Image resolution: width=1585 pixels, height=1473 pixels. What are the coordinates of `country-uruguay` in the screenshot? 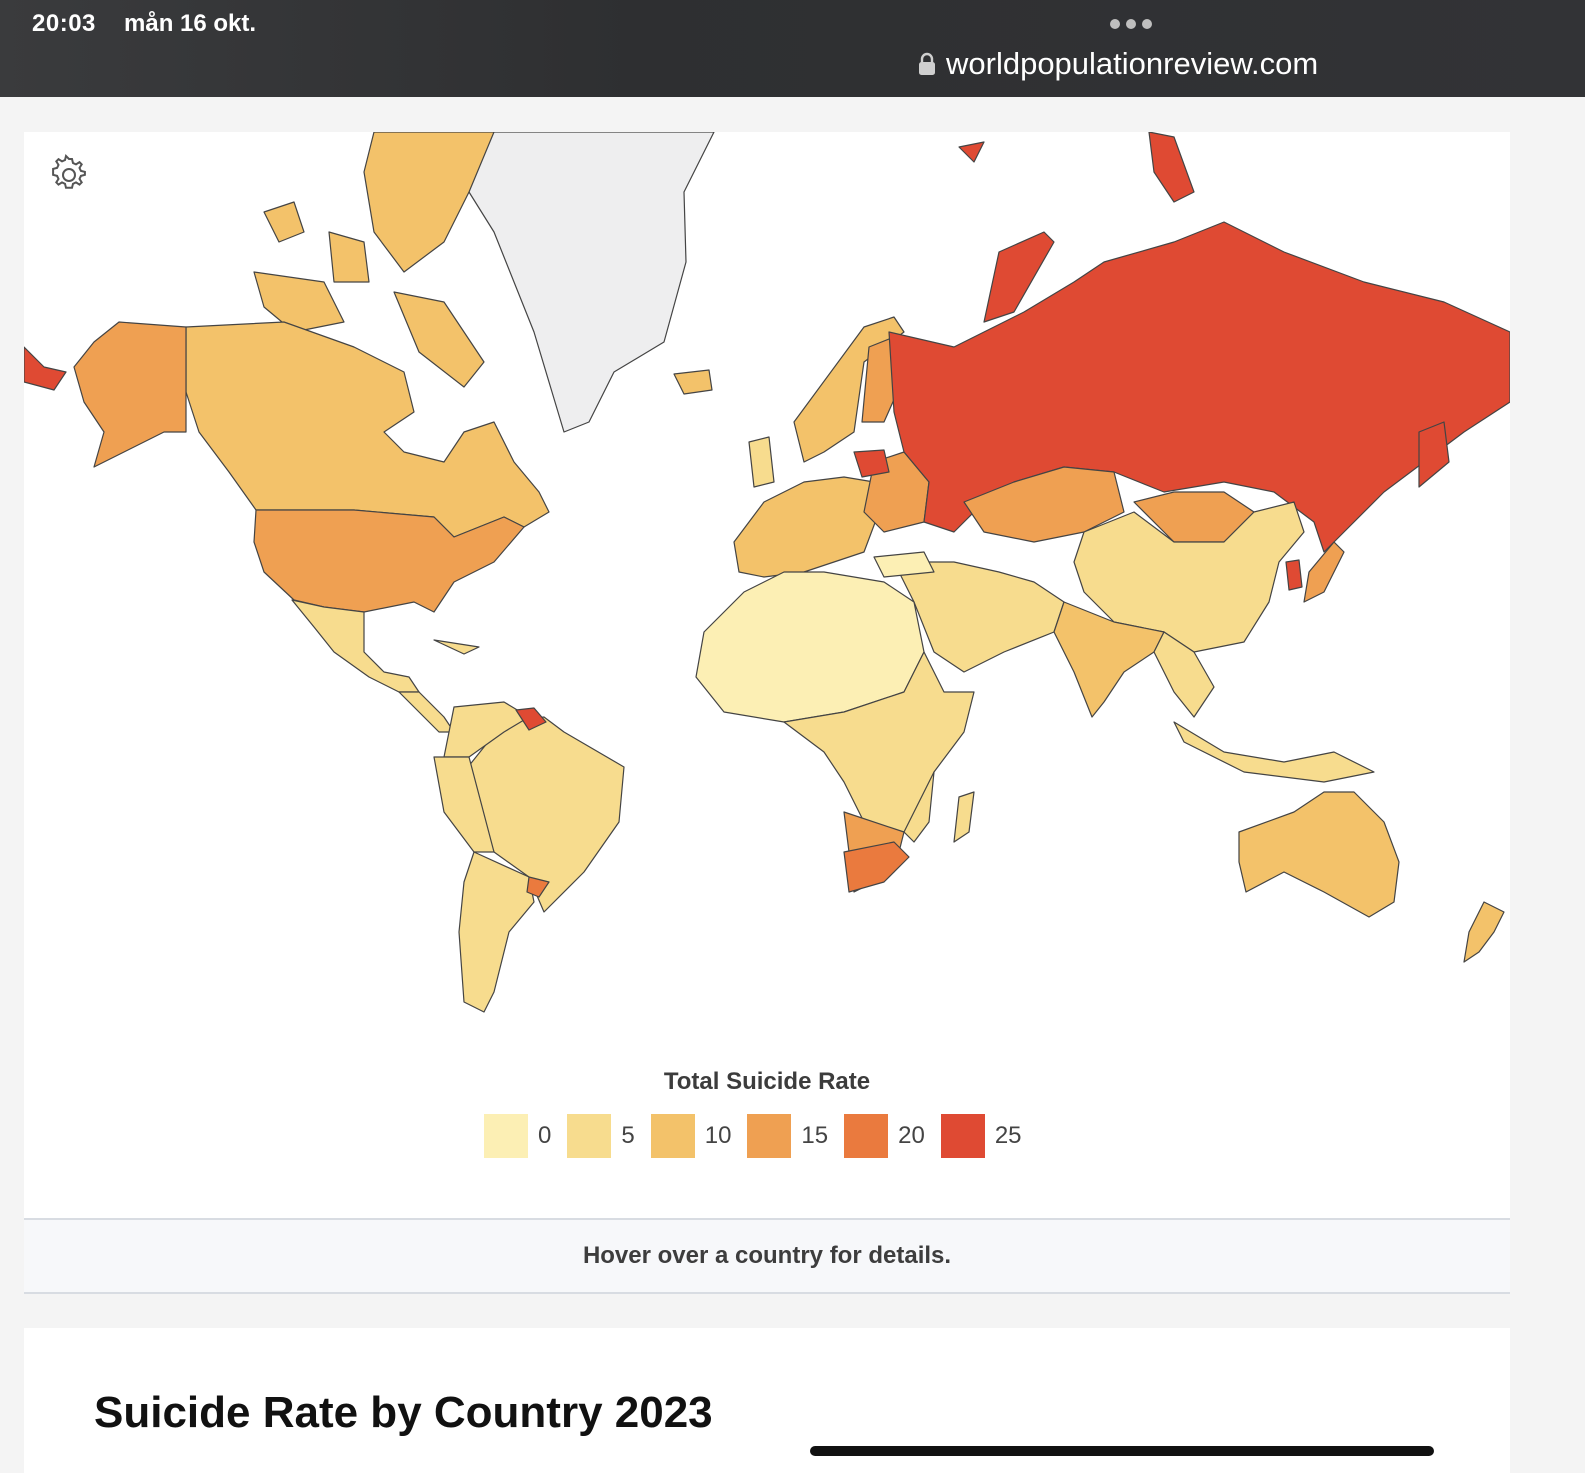 It's located at (538, 887).